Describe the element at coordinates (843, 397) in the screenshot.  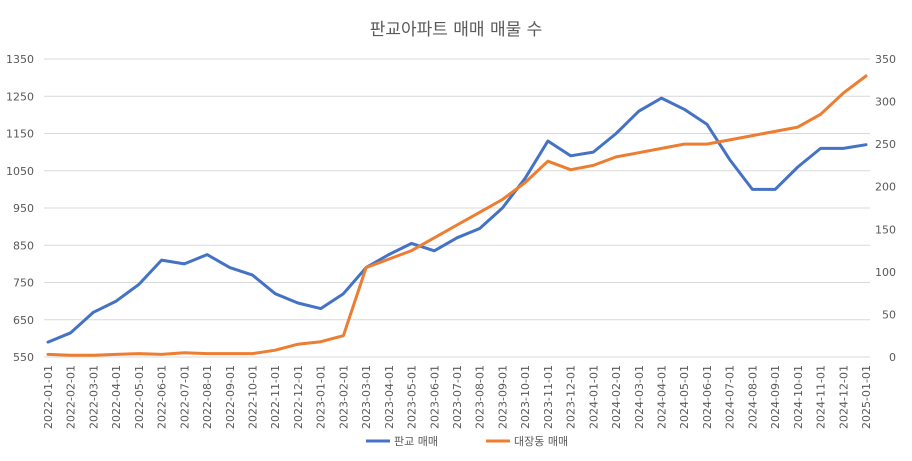
I see `x-tick-label: 2024-12-01` at that location.